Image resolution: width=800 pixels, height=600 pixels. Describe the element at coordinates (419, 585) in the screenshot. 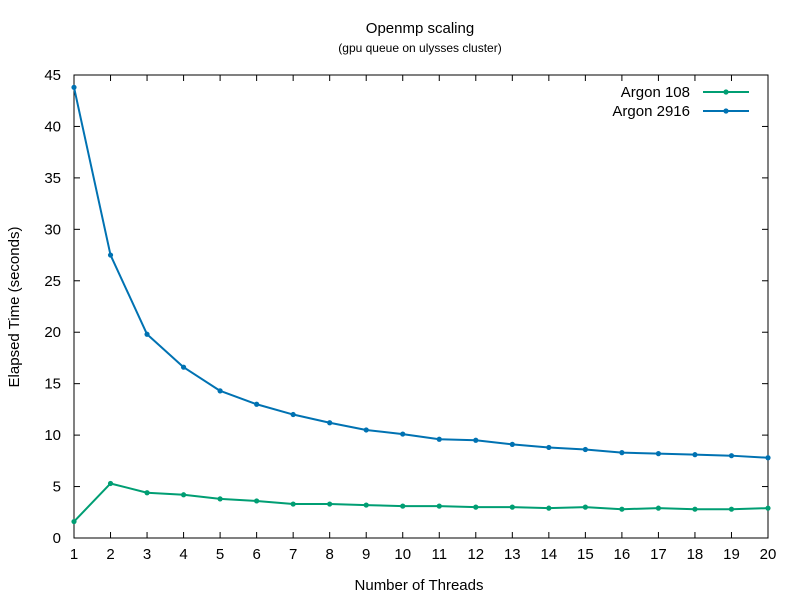

I see `x-axis-label: Number of Threads` at that location.